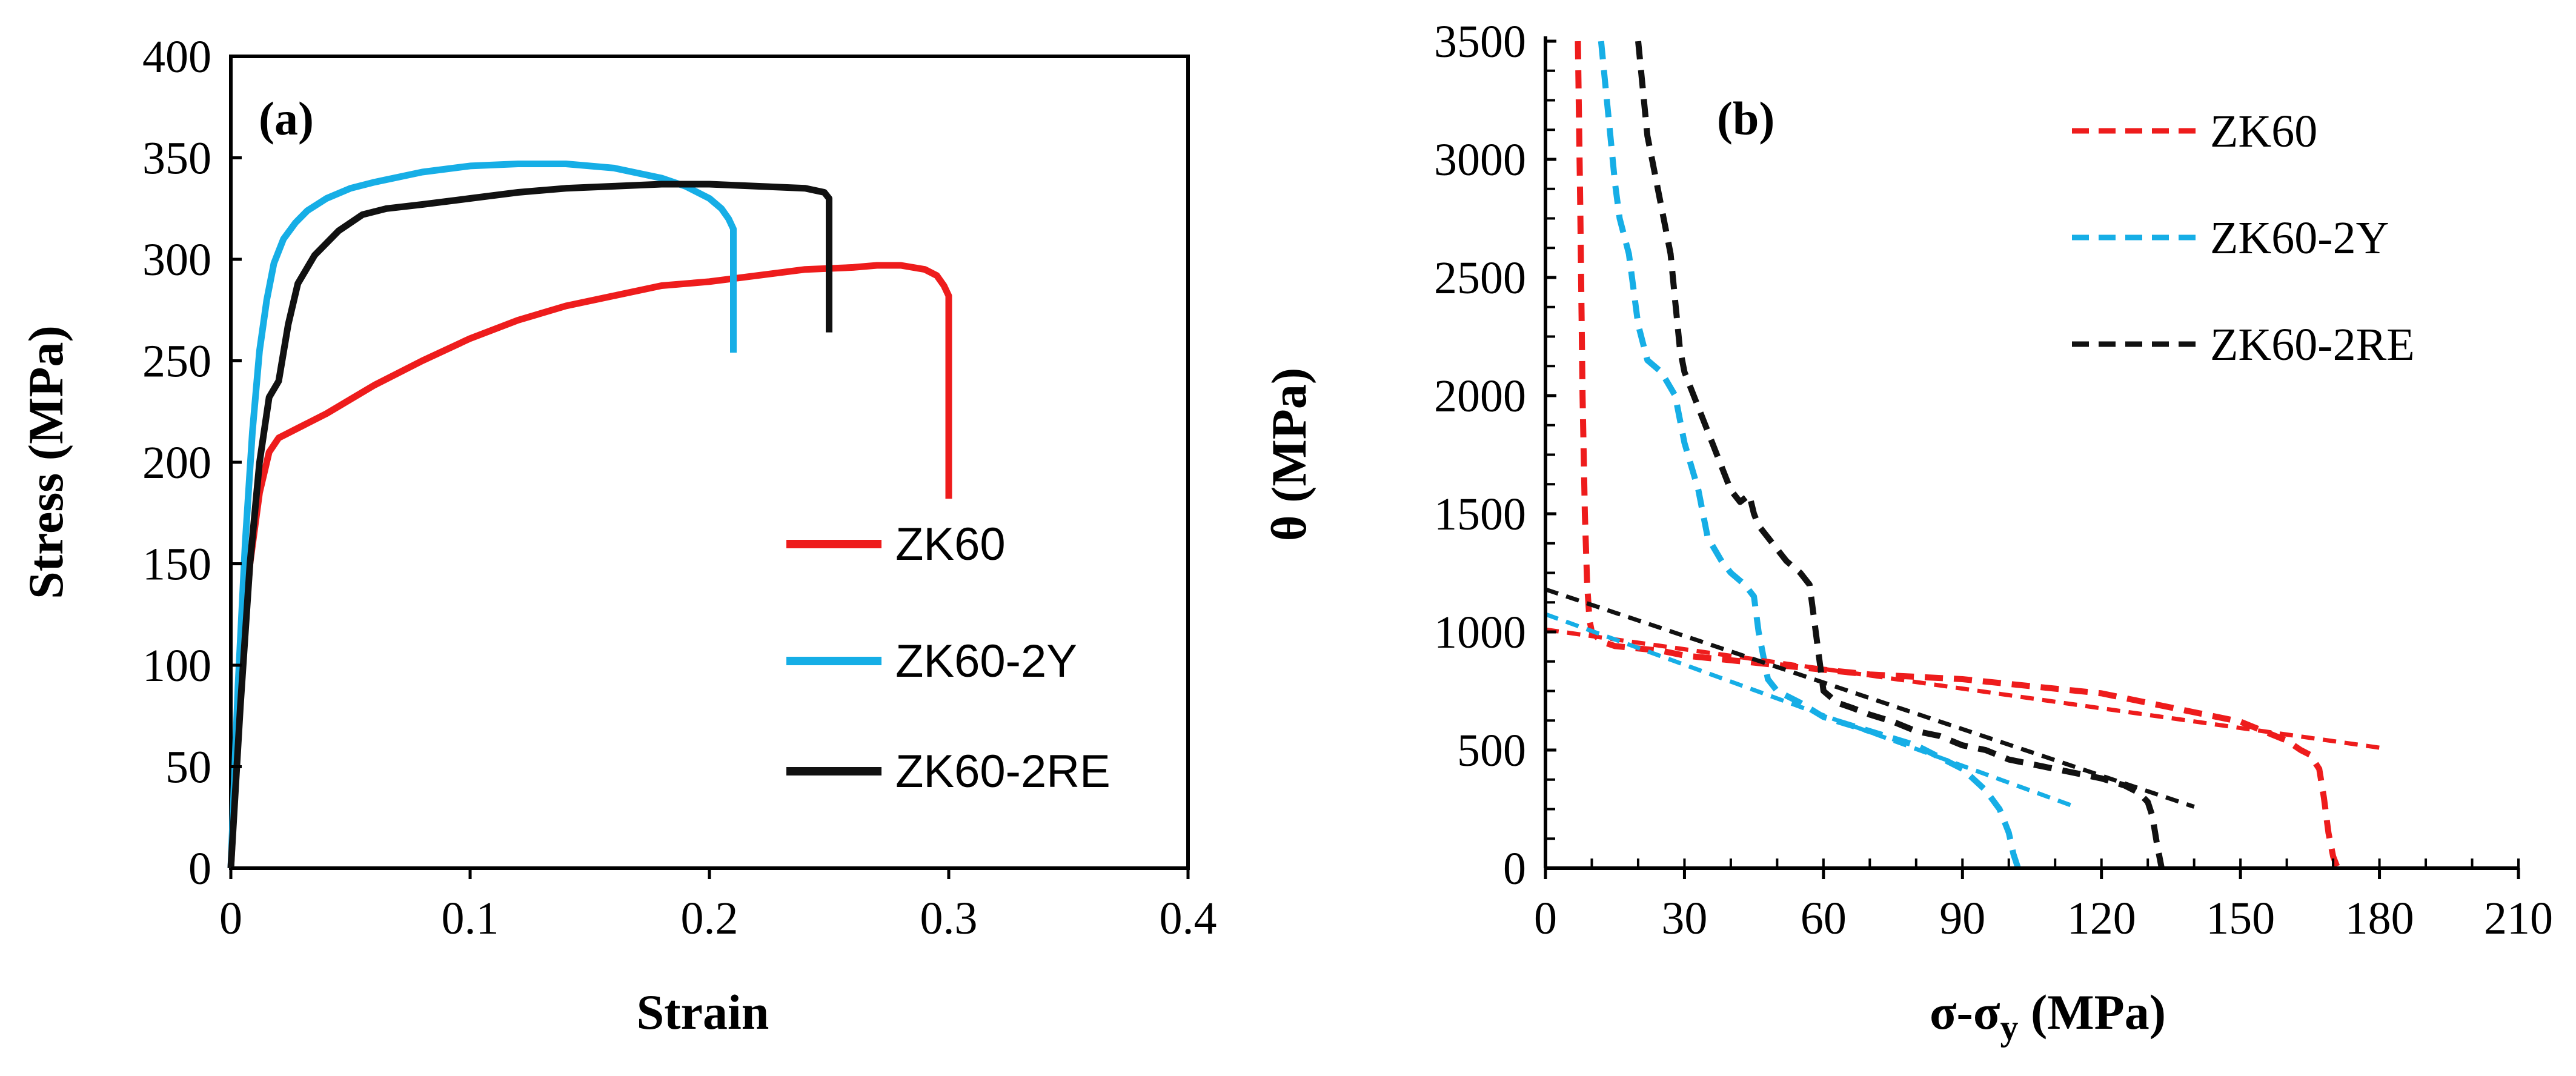 The image size is (2576, 1076). I want to click on chart-b-xtick-label: 120, so click(2101, 918).